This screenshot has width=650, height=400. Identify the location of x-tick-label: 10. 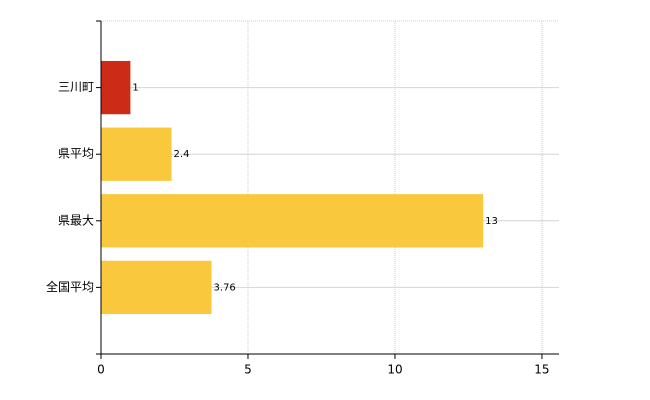
(394, 370).